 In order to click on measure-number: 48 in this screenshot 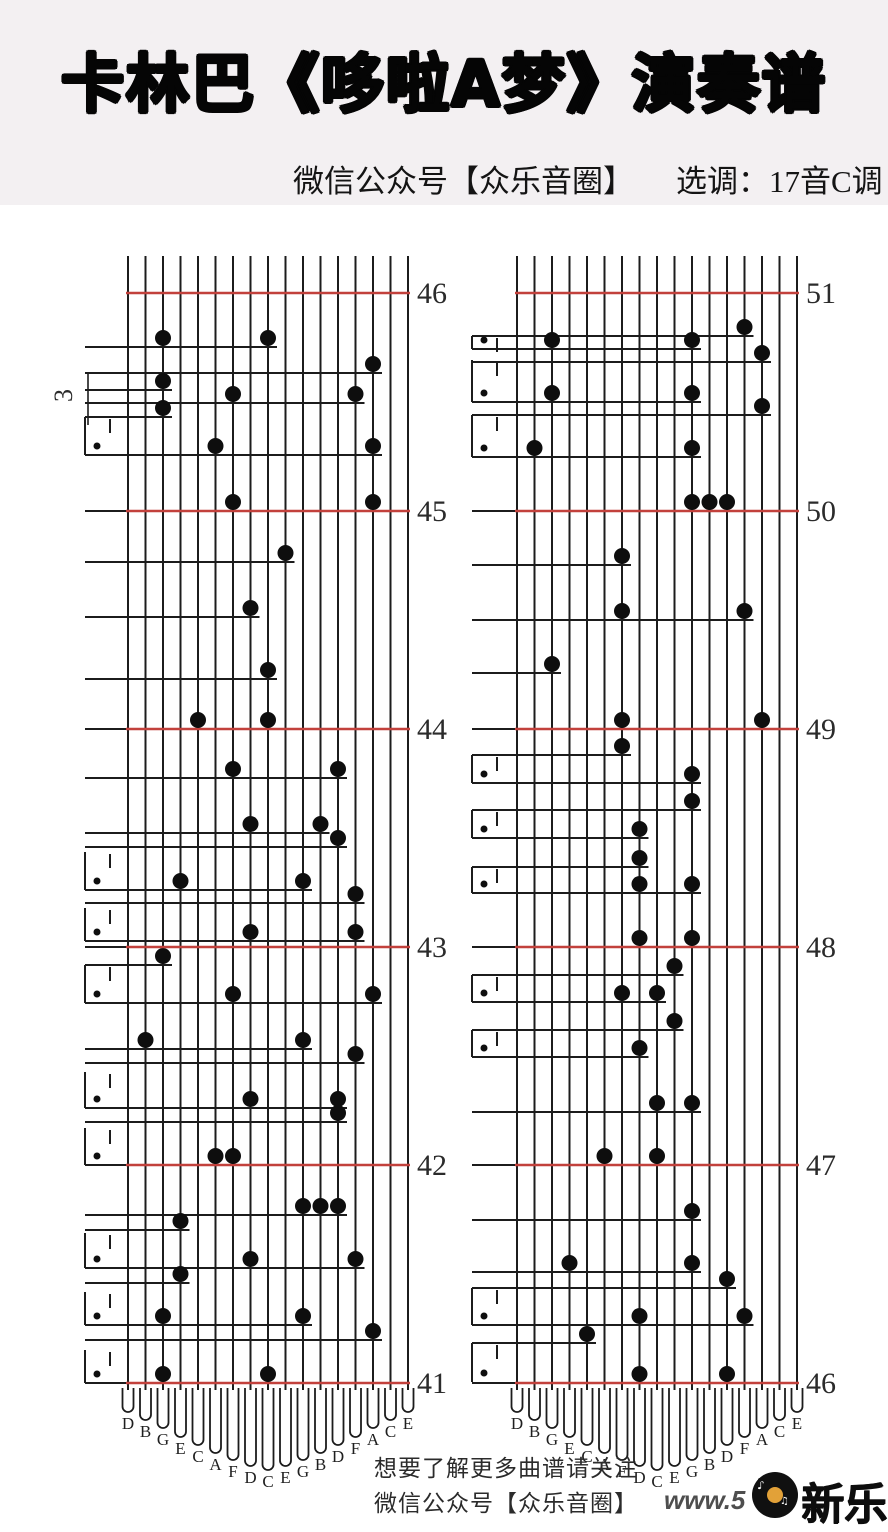, I will do `click(821, 947)`.